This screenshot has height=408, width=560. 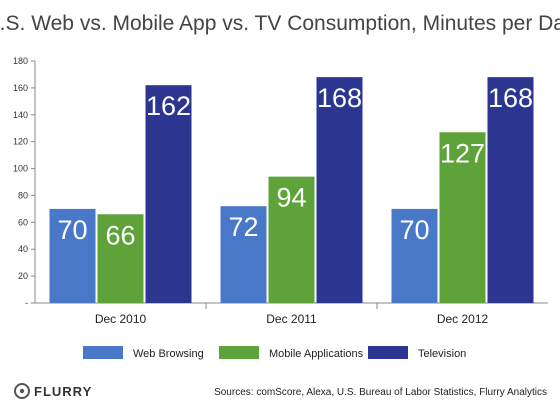 What do you see at coordinates (20, 142) in the screenshot?
I see `y-tick-label: 120` at bounding box center [20, 142].